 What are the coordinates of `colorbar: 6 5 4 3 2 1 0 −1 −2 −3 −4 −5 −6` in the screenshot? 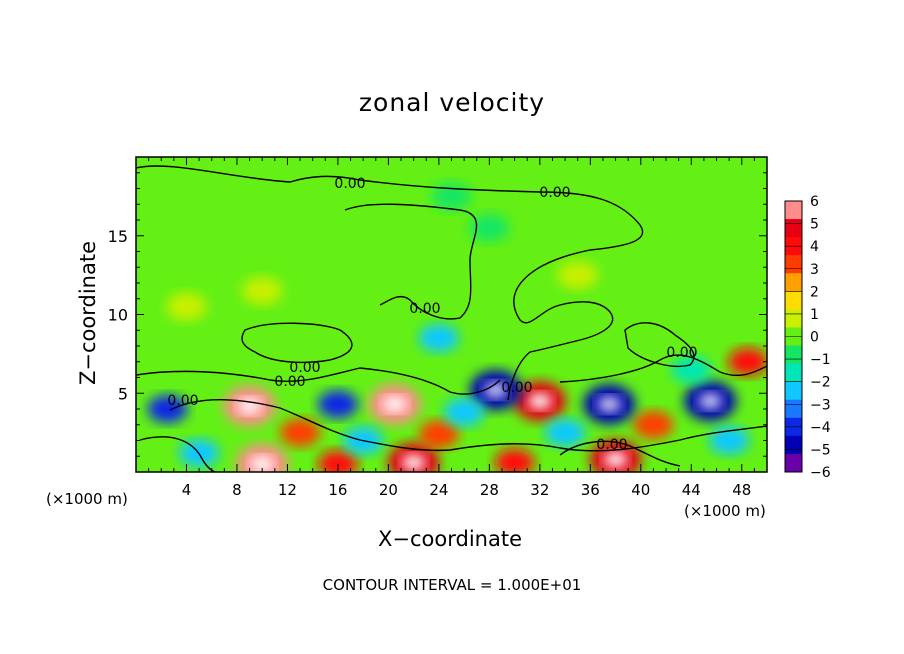 It's located at (807, 337).